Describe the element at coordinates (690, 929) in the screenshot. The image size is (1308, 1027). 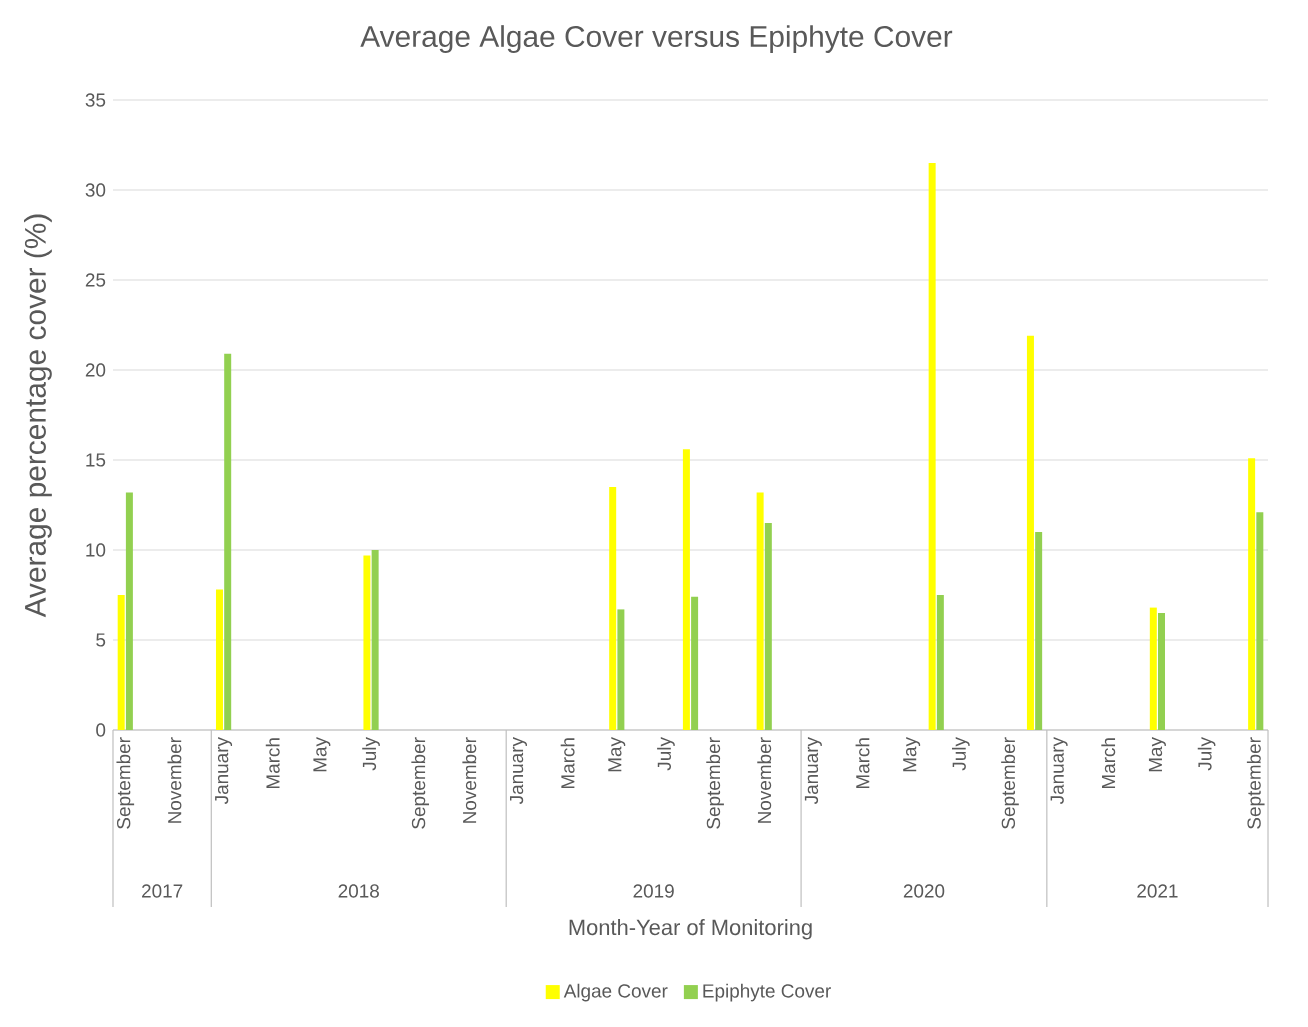
I see `x-axis-title: Month-Year of Monitoring` at that location.